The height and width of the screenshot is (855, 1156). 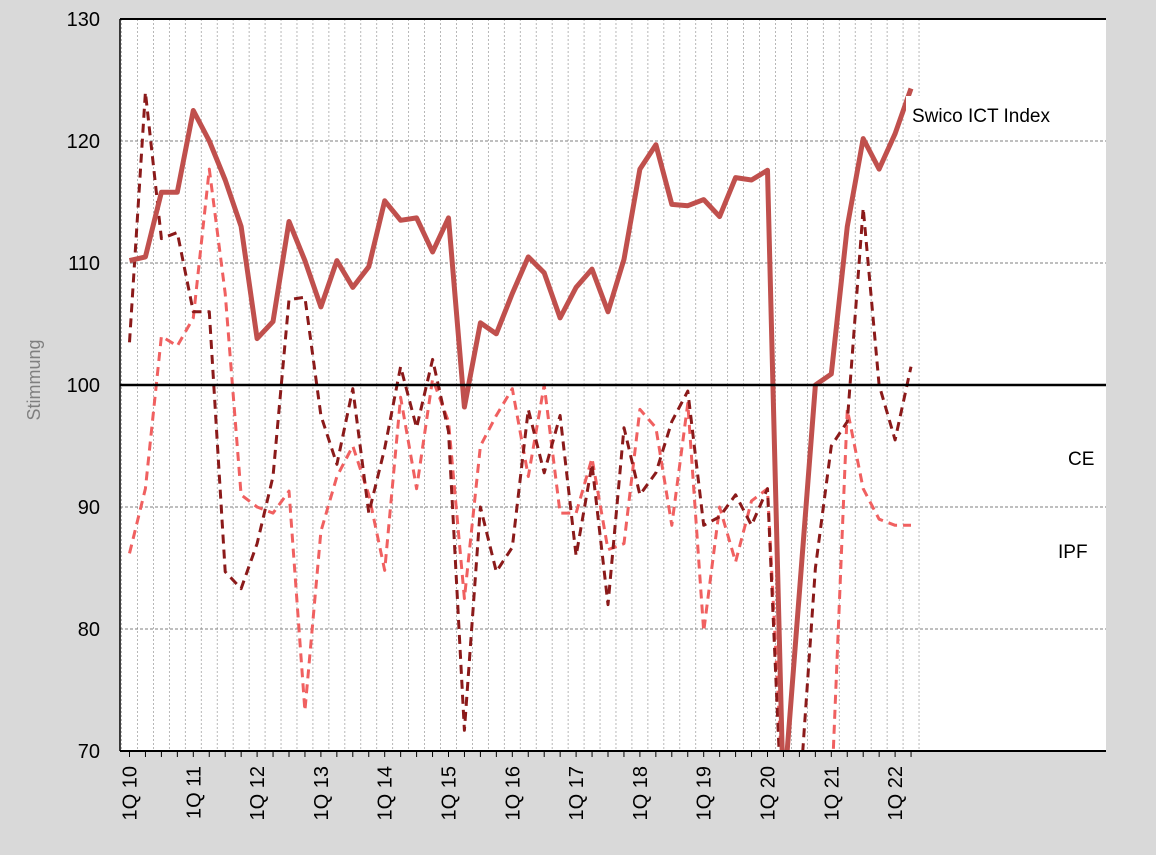 I want to click on annotation-swico: Swico ICT Index, so click(x=981, y=116).